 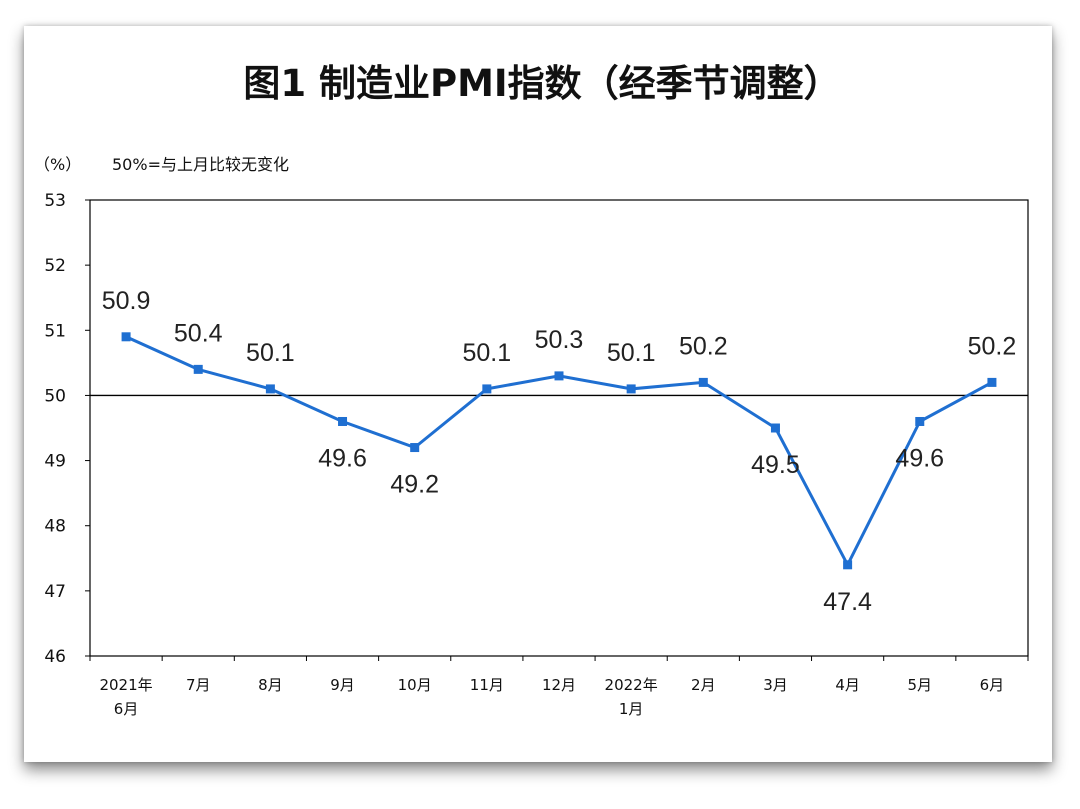 I want to click on x-tick-label: 12月, so click(x=559, y=685).